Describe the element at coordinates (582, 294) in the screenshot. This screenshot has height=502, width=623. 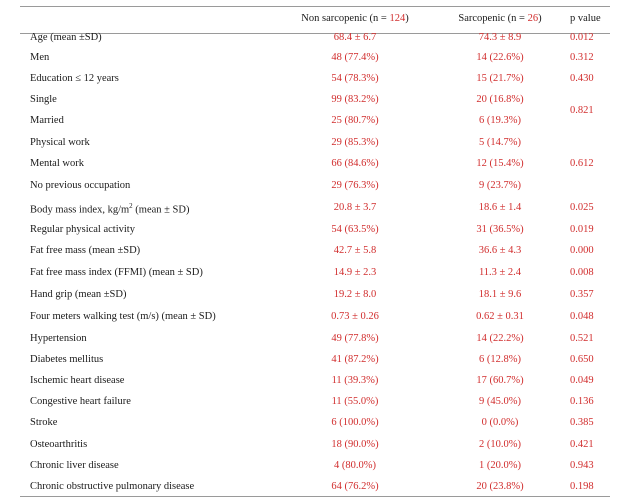
I see `p-value: 0.357` at that location.